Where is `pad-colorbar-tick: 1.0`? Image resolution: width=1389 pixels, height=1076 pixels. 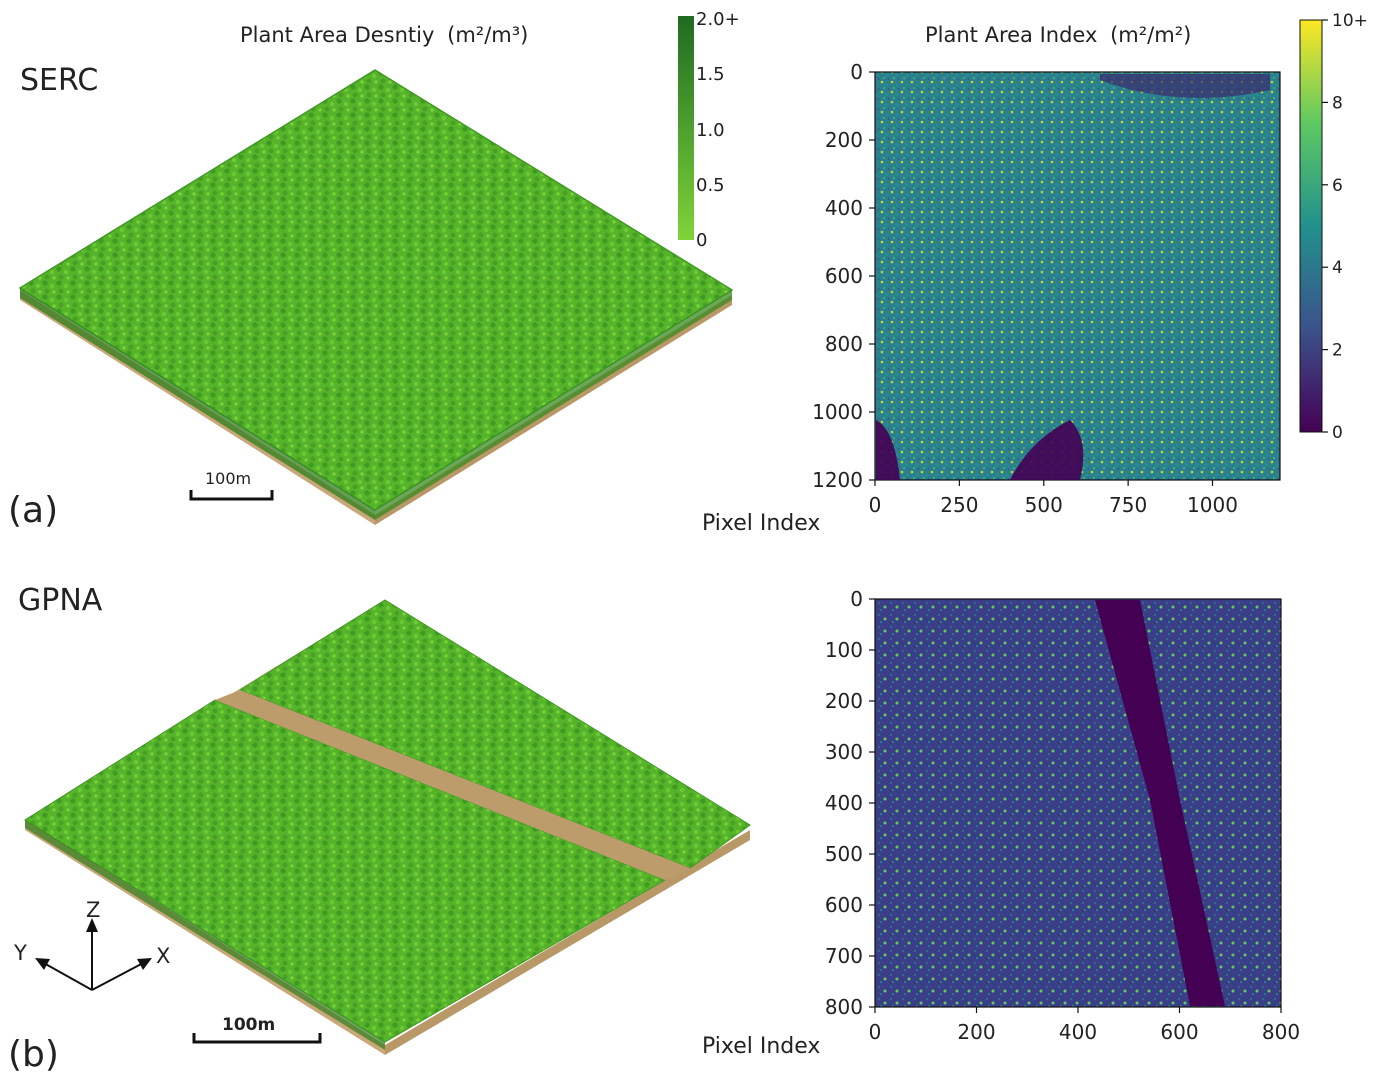
pad-colorbar-tick: 1.0 is located at coordinates (710, 130).